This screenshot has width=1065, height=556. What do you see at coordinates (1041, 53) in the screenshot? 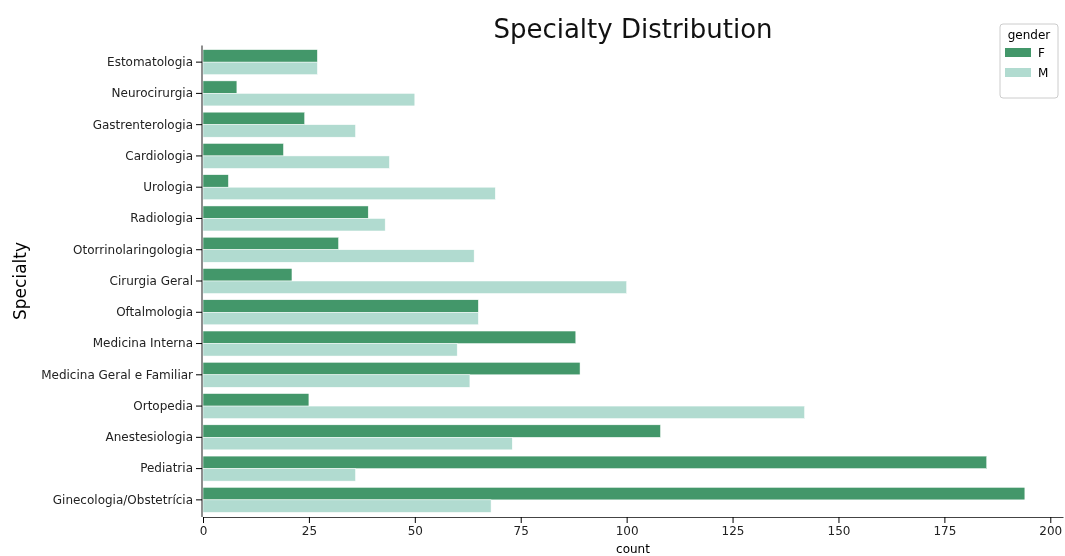
I see `legend-label: F` at bounding box center [1041, 53].